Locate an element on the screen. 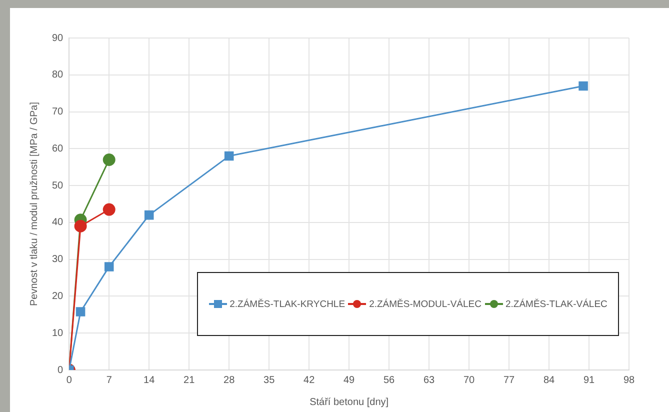 Image resolution: width=669 pixels, height=412 pixels. x-tick-label: 56 is located at coordinates (389, 380).